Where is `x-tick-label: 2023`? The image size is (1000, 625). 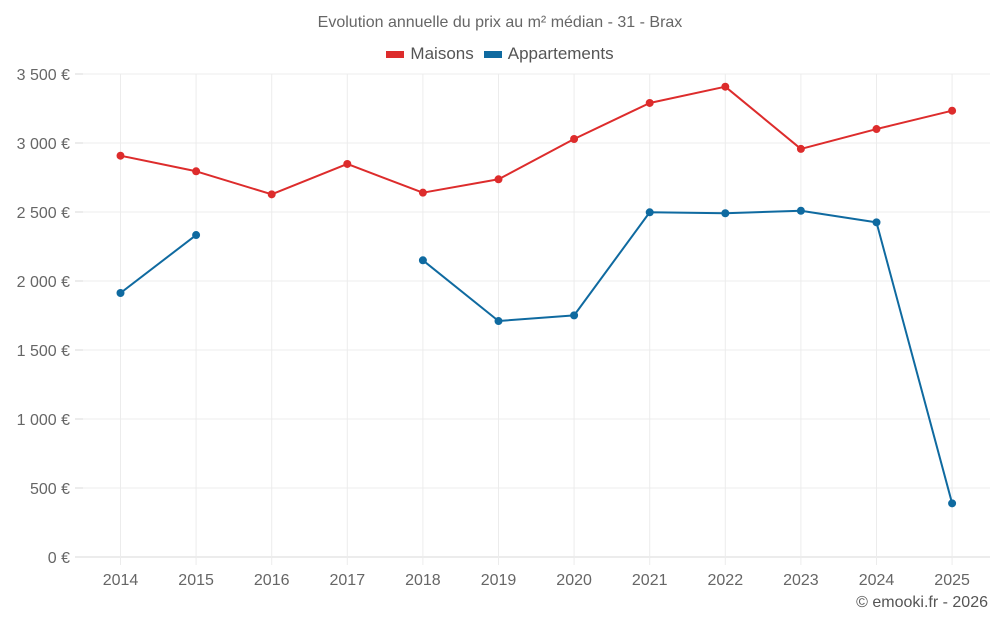
x-tick-label: 2023 is located at coordinates (801, 580).